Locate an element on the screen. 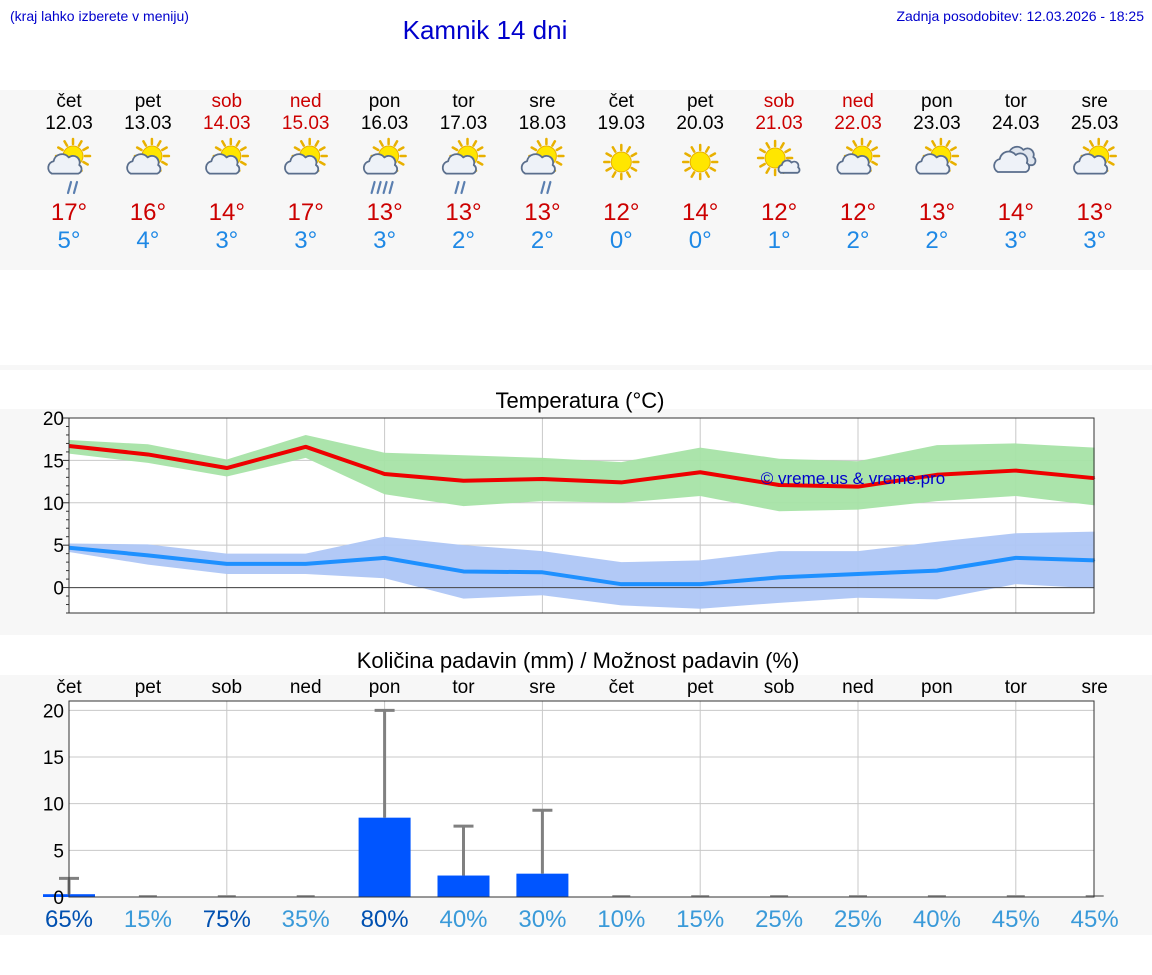 This screenshot has height=975, width=1152. precip-day-label: ned is located at coordinates (306, 687).